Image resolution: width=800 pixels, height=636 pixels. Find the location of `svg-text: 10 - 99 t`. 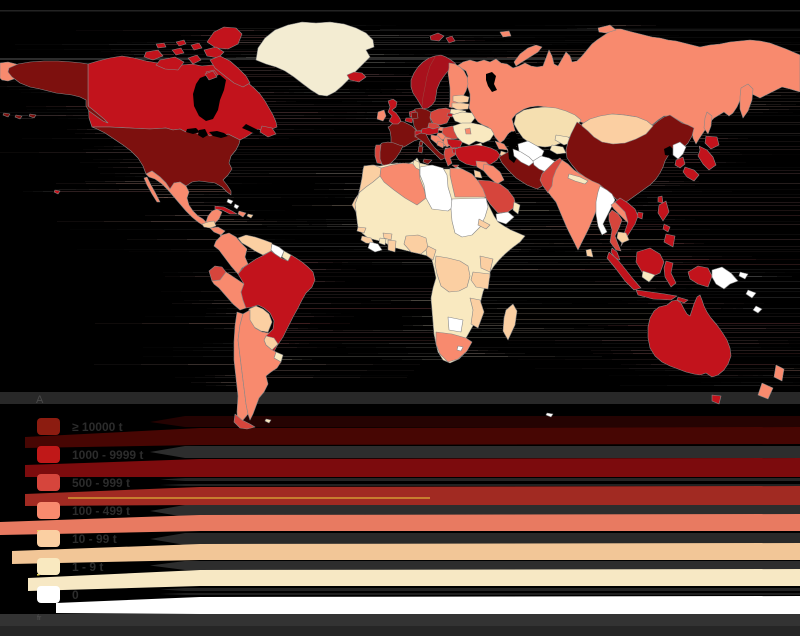

svg-text: 10 - 99 t is located at coordinates (94, 539).